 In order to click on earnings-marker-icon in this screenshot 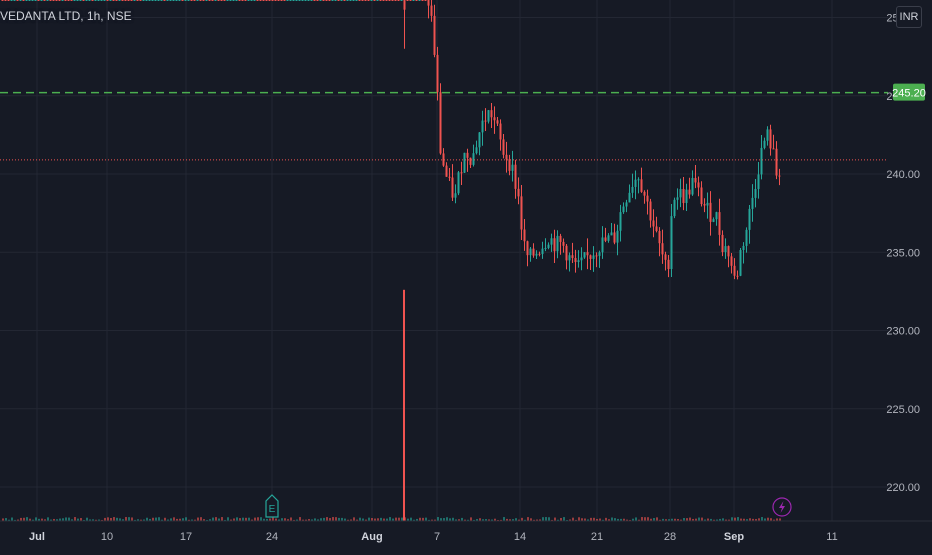, I will do `click(272, 506)`.